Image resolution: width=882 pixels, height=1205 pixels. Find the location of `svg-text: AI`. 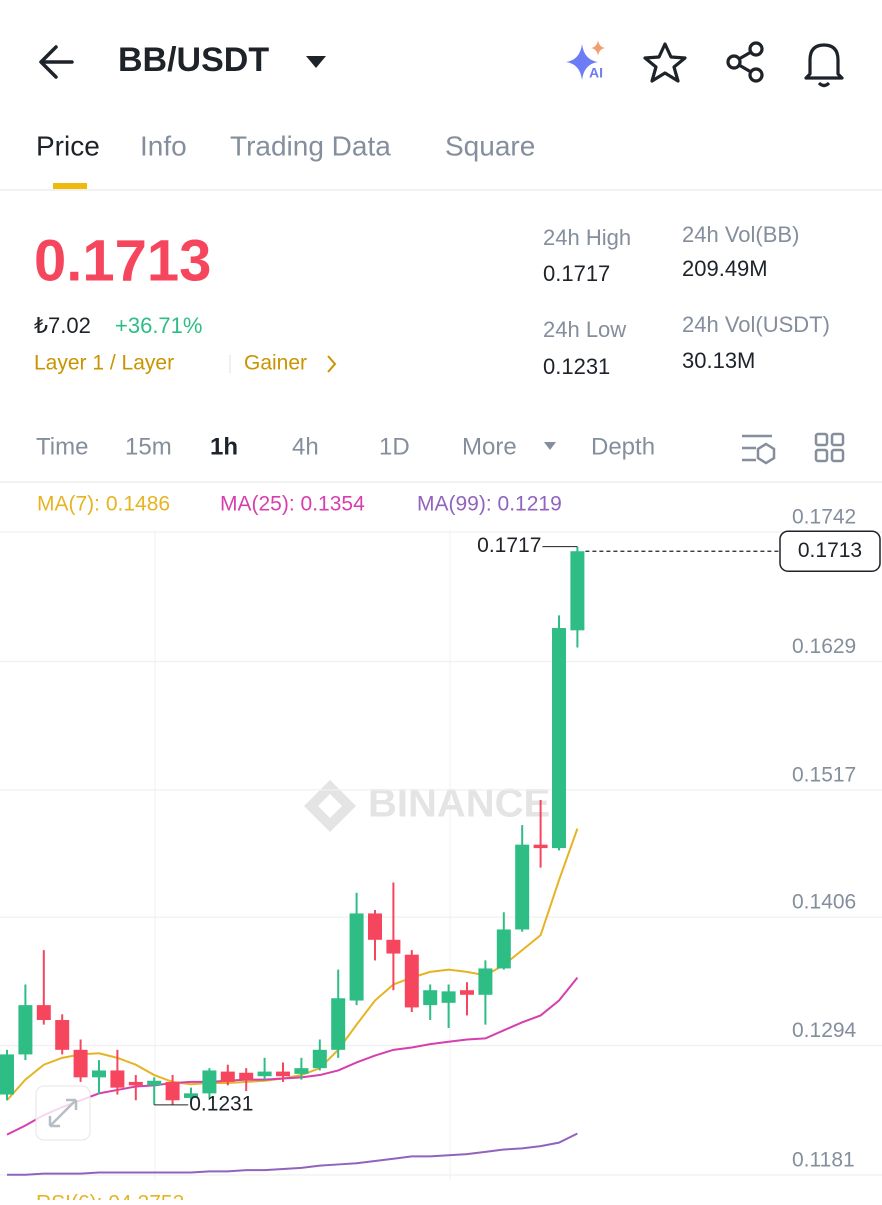

svg-text: AI is located at coordinates (596, 73).